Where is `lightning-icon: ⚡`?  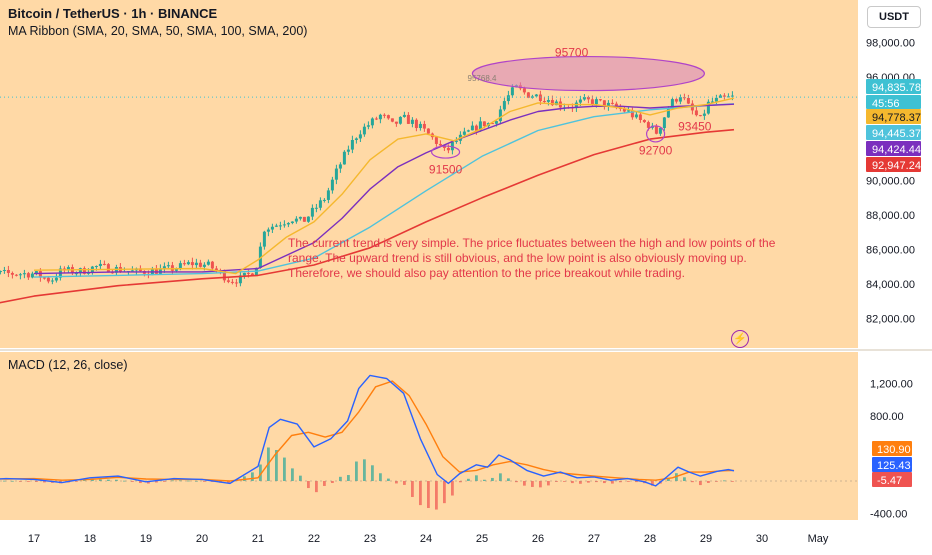
lightning-icon: ⚡ is located at coordinates (740, 339).